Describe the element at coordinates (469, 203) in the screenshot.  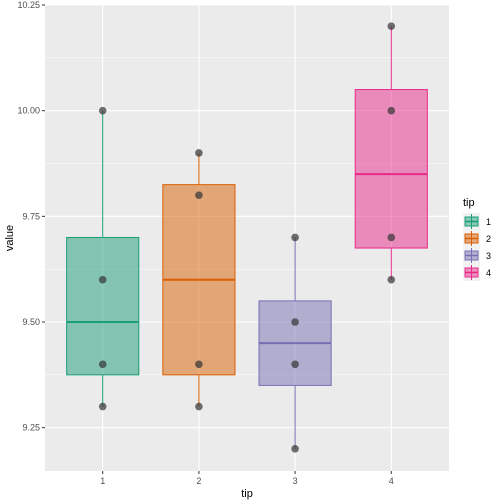
I see `legend-title: tip` at that location.